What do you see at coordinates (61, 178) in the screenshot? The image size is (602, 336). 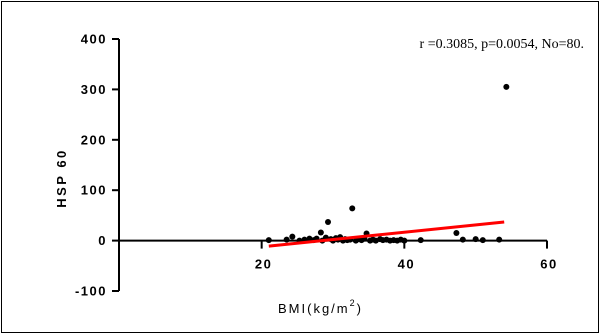 I see `y-axis-title: HSP 60` at bounding box center [61, 178].